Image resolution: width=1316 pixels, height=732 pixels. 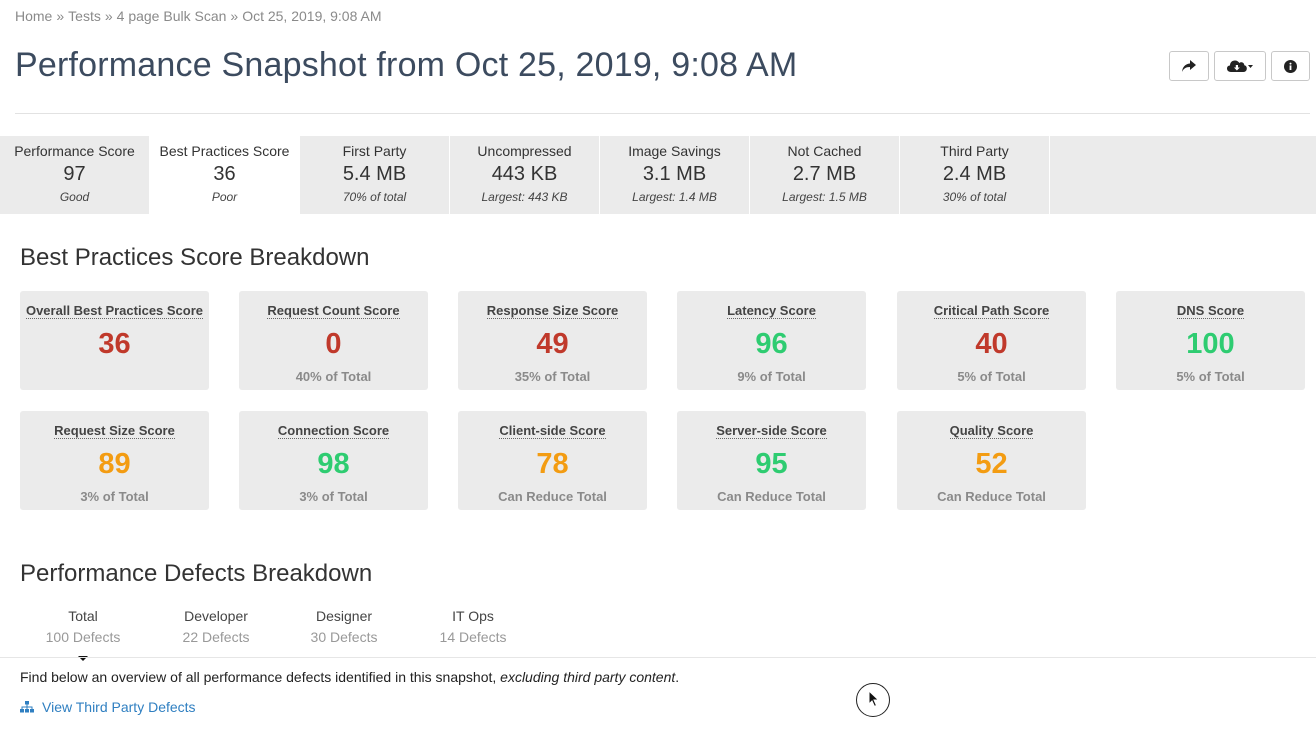 I want to click on metric-sub: Good, so click(x=74, y=197).